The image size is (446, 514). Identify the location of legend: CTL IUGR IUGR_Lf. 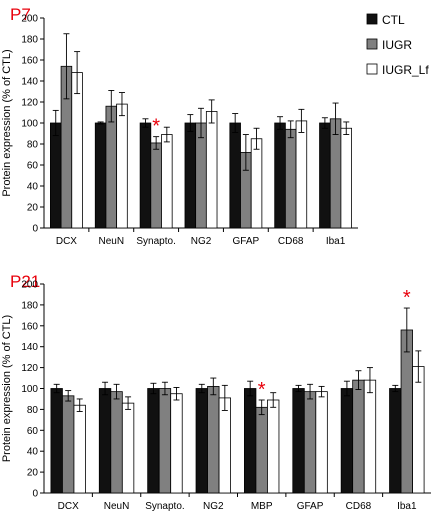
(397, 45).